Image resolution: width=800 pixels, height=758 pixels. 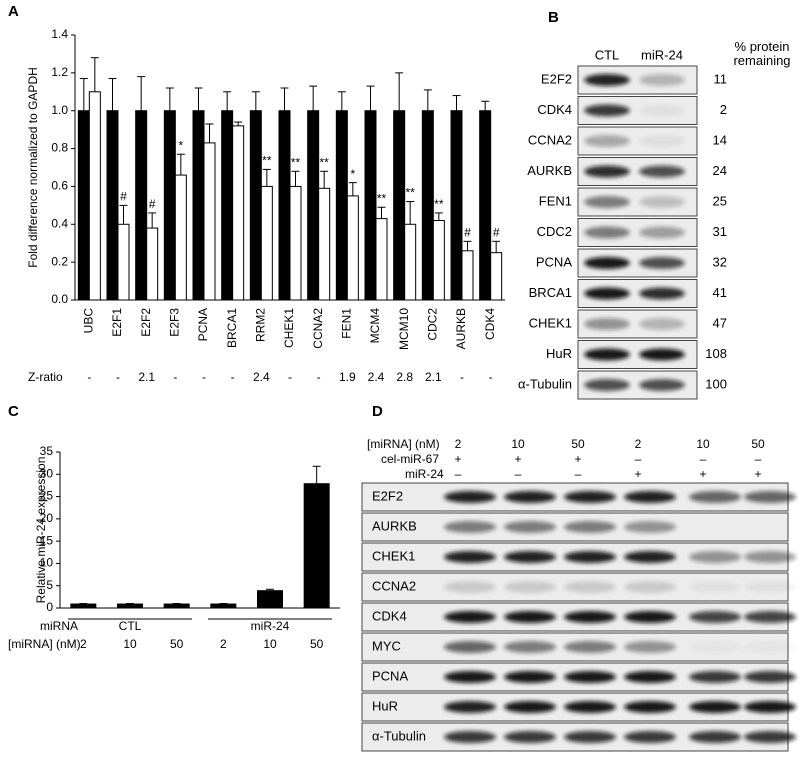 What do you see at coordinates (721, 78) in the screenshot?
I see `percent-remaining: 11` at bounding box center [721, 78].